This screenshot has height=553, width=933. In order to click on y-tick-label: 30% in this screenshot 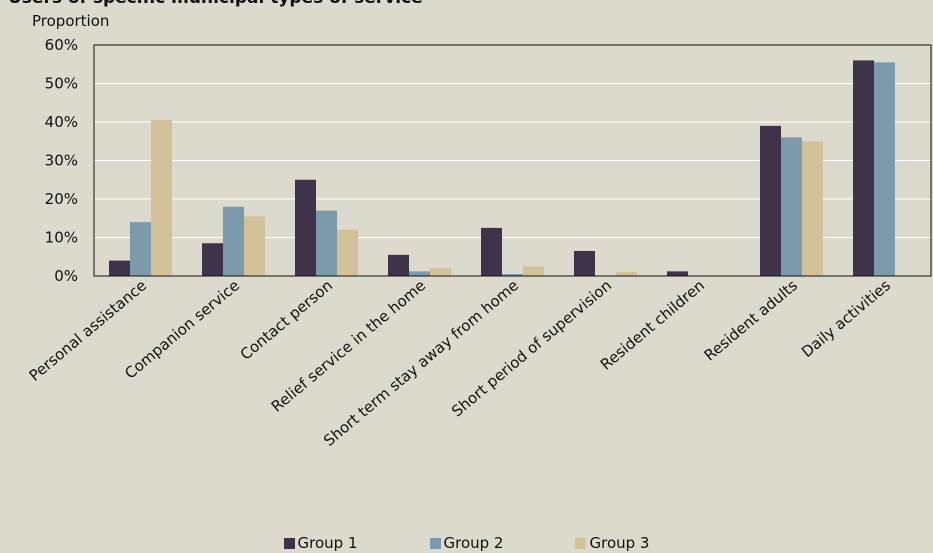, I will do `click(61, 161)`.